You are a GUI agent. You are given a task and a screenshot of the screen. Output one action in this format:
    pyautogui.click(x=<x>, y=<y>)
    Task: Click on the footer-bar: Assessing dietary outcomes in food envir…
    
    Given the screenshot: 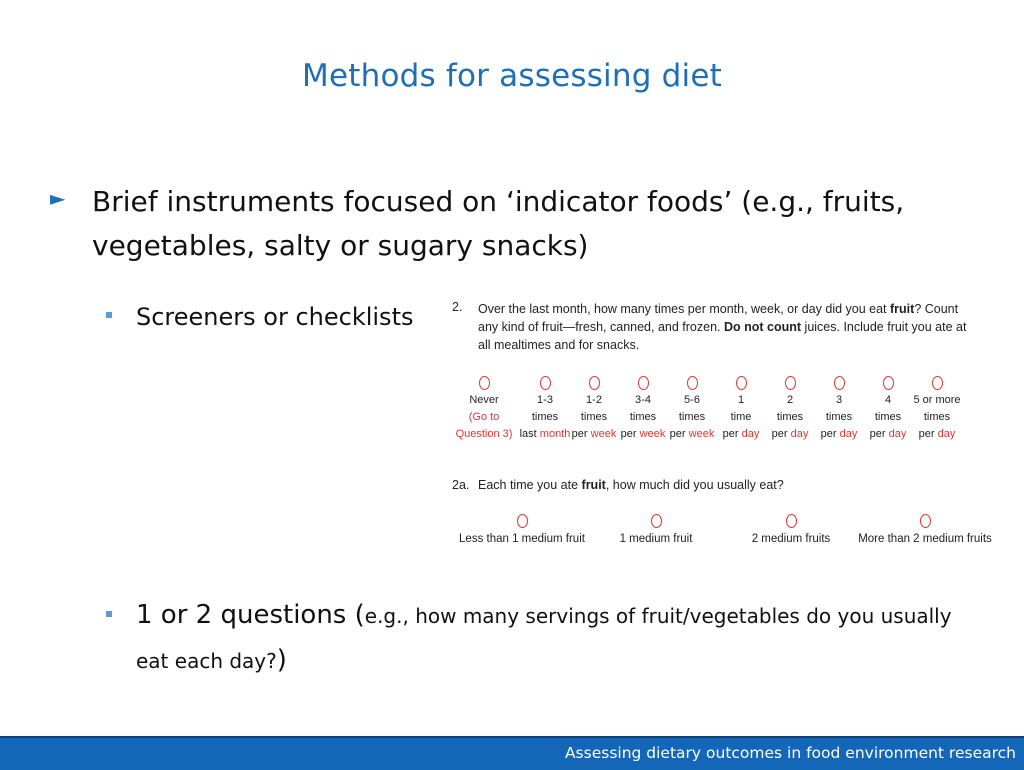 What is the action you would take?
    pyautogui.click(x=512, y=753)
    